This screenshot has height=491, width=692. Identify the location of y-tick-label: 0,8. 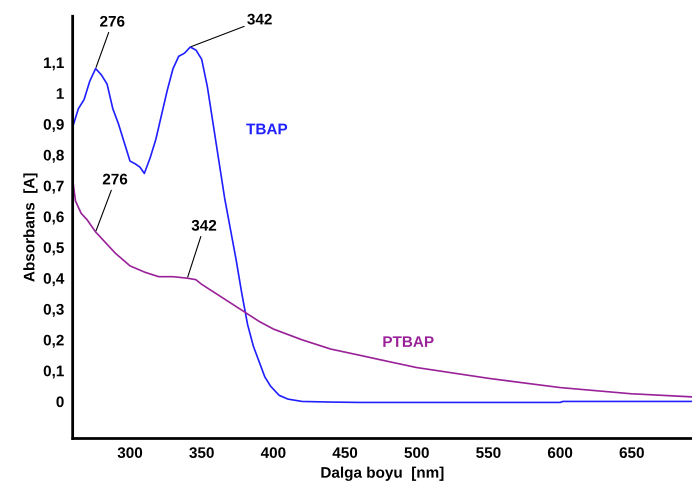
(54, 156).